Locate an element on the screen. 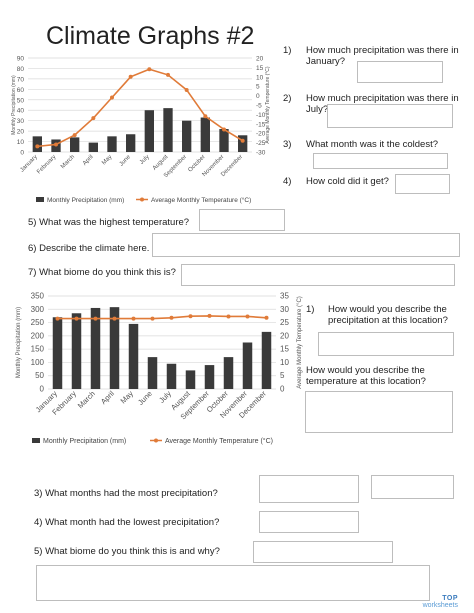 Image resolution: width=474 pixels, height=613 pixels. q2-2-answer-box is located at coordinates (379, 412).